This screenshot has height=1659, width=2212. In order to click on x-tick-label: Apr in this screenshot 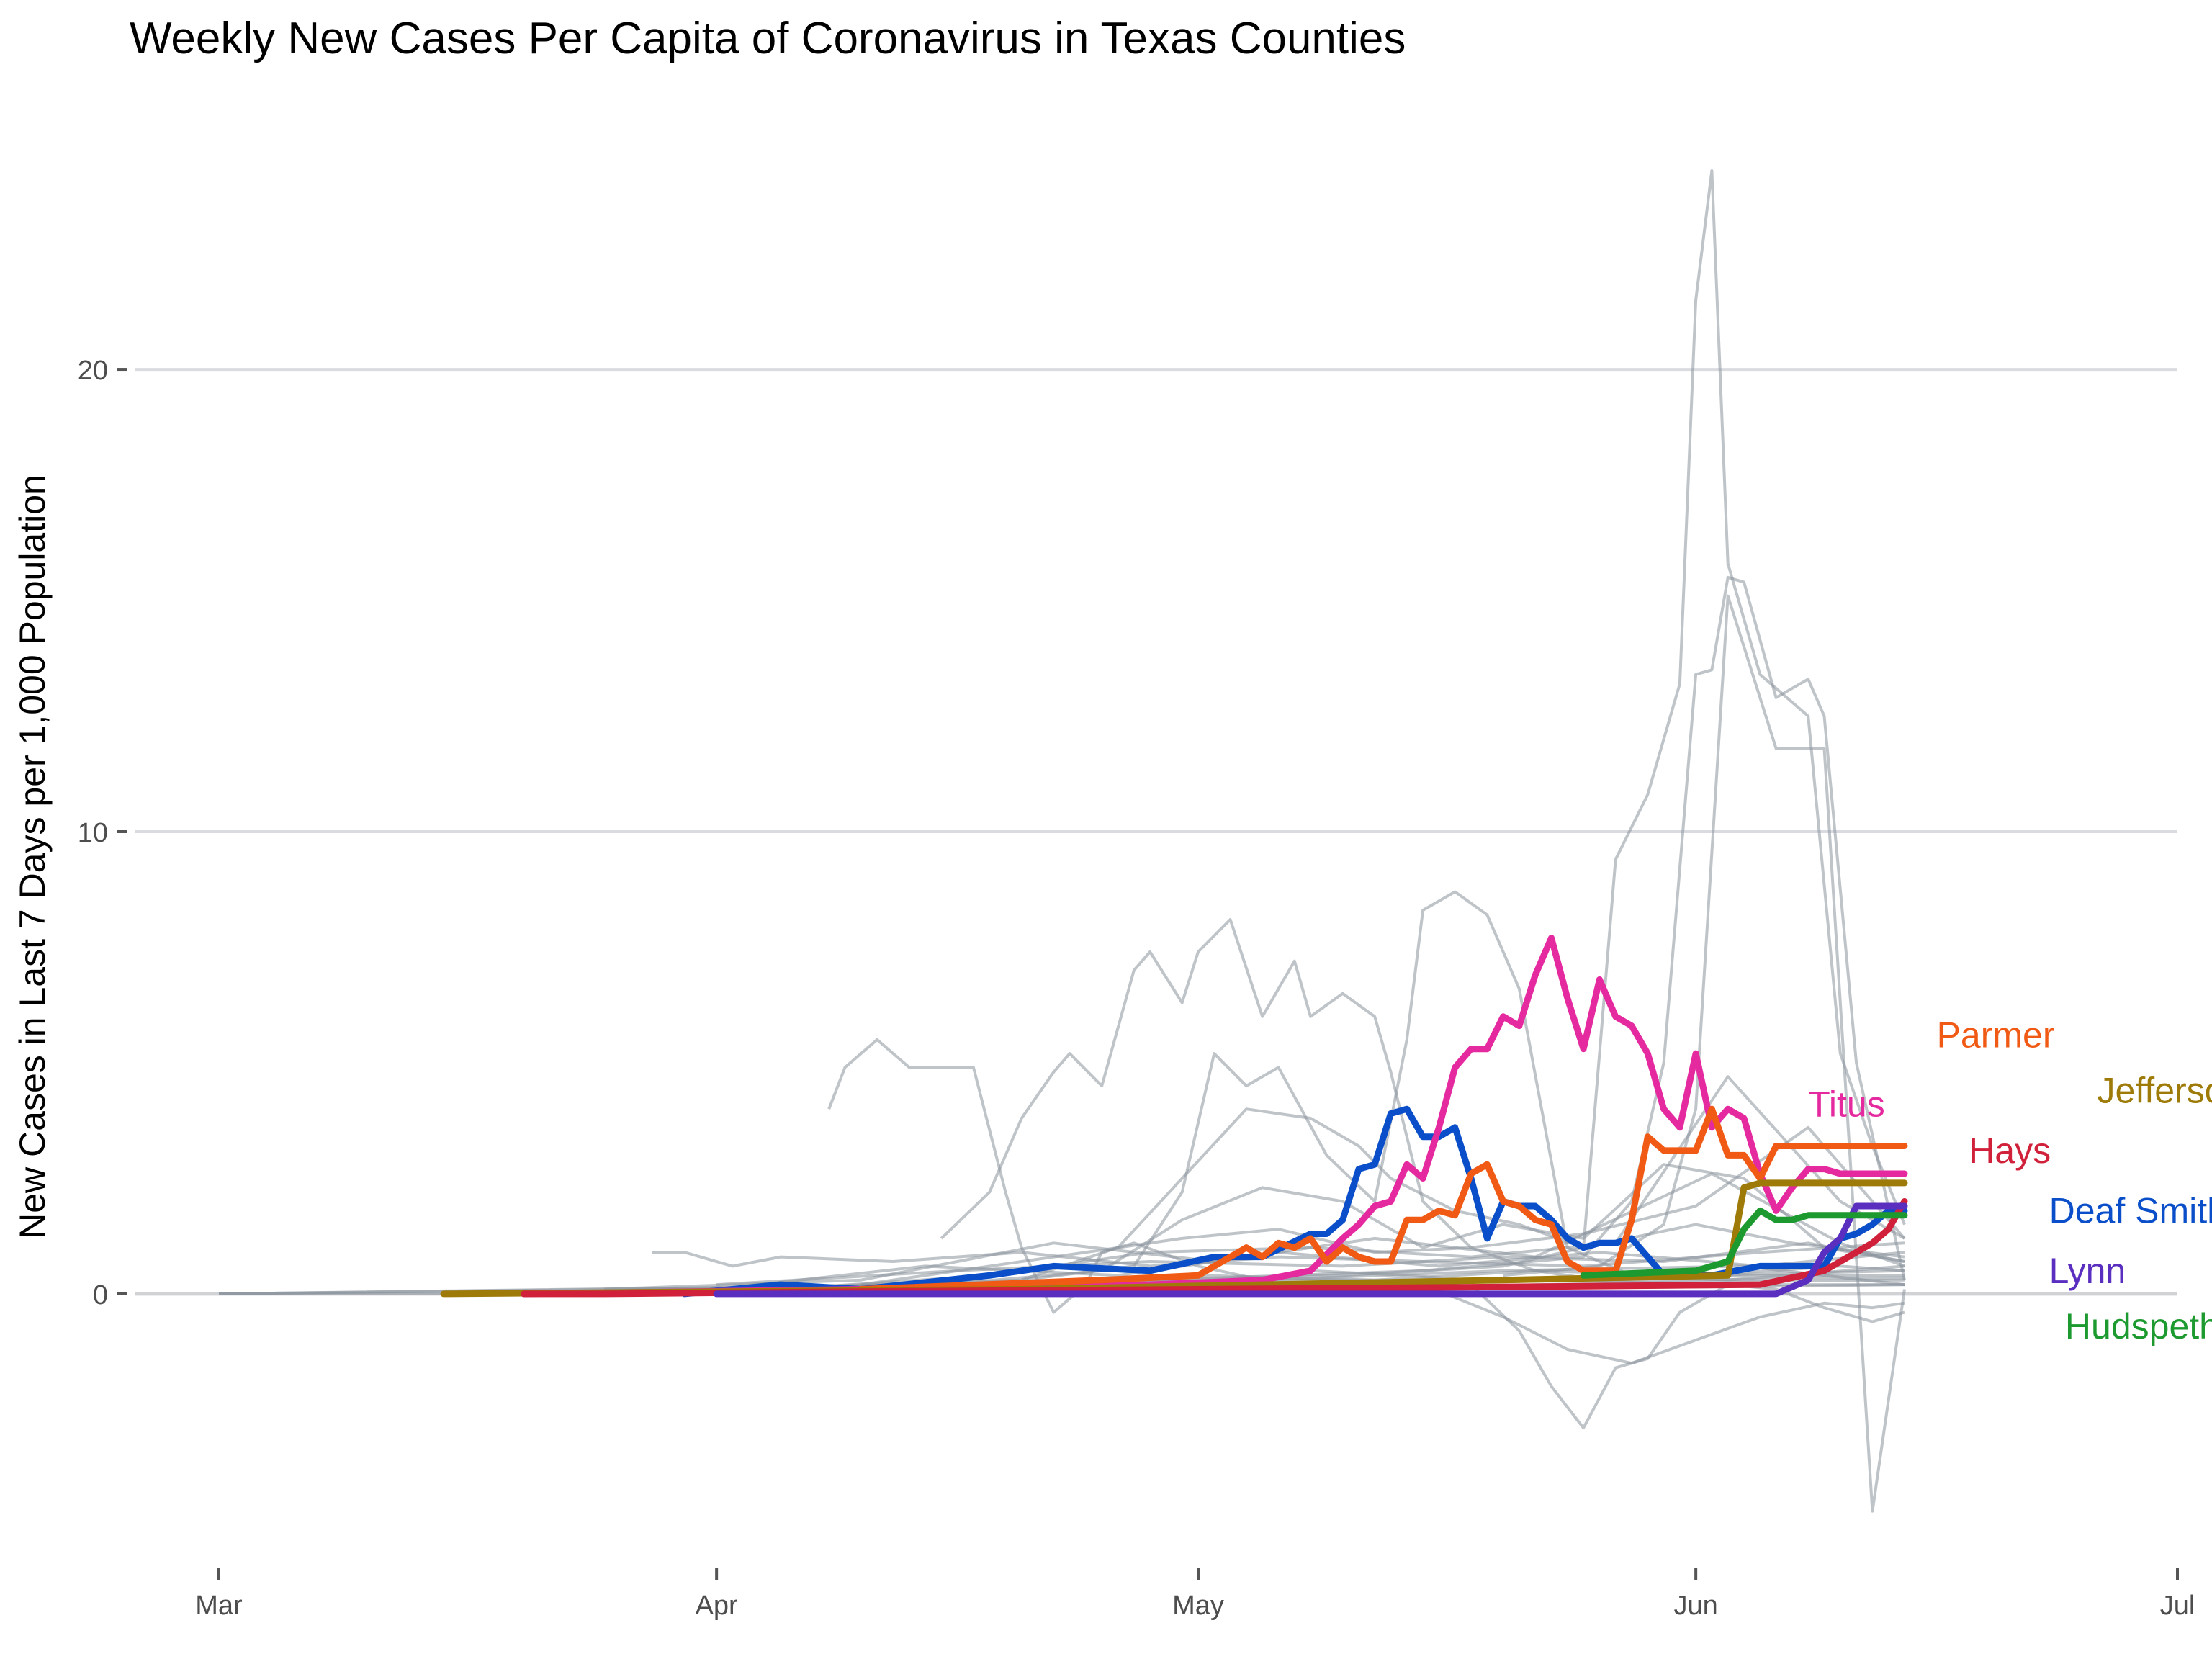, I will do `click(717, 1606)`.